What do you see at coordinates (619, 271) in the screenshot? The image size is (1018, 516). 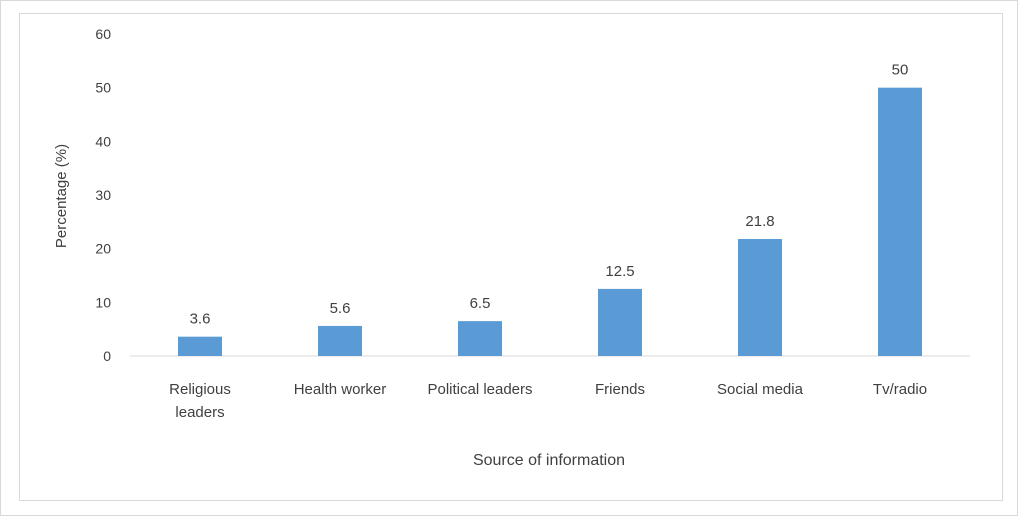 I see `value-label: 12.5` at bounding box center [619, 271].